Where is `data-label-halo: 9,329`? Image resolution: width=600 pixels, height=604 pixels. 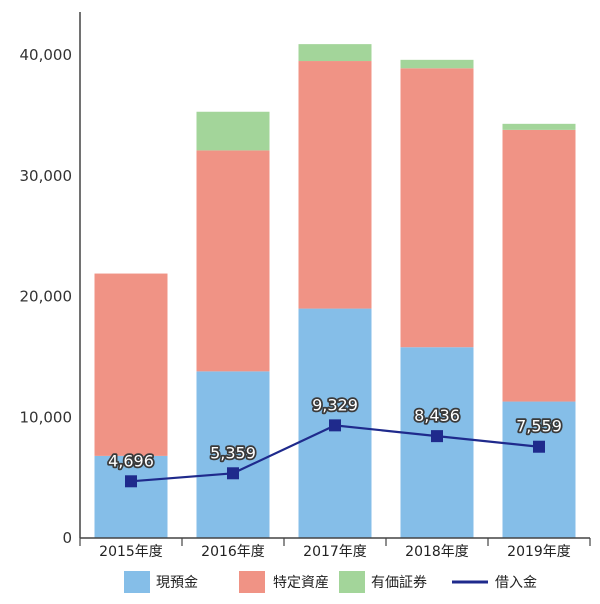
data-label-halo: 9,329 is located at coordinates (335, 404).